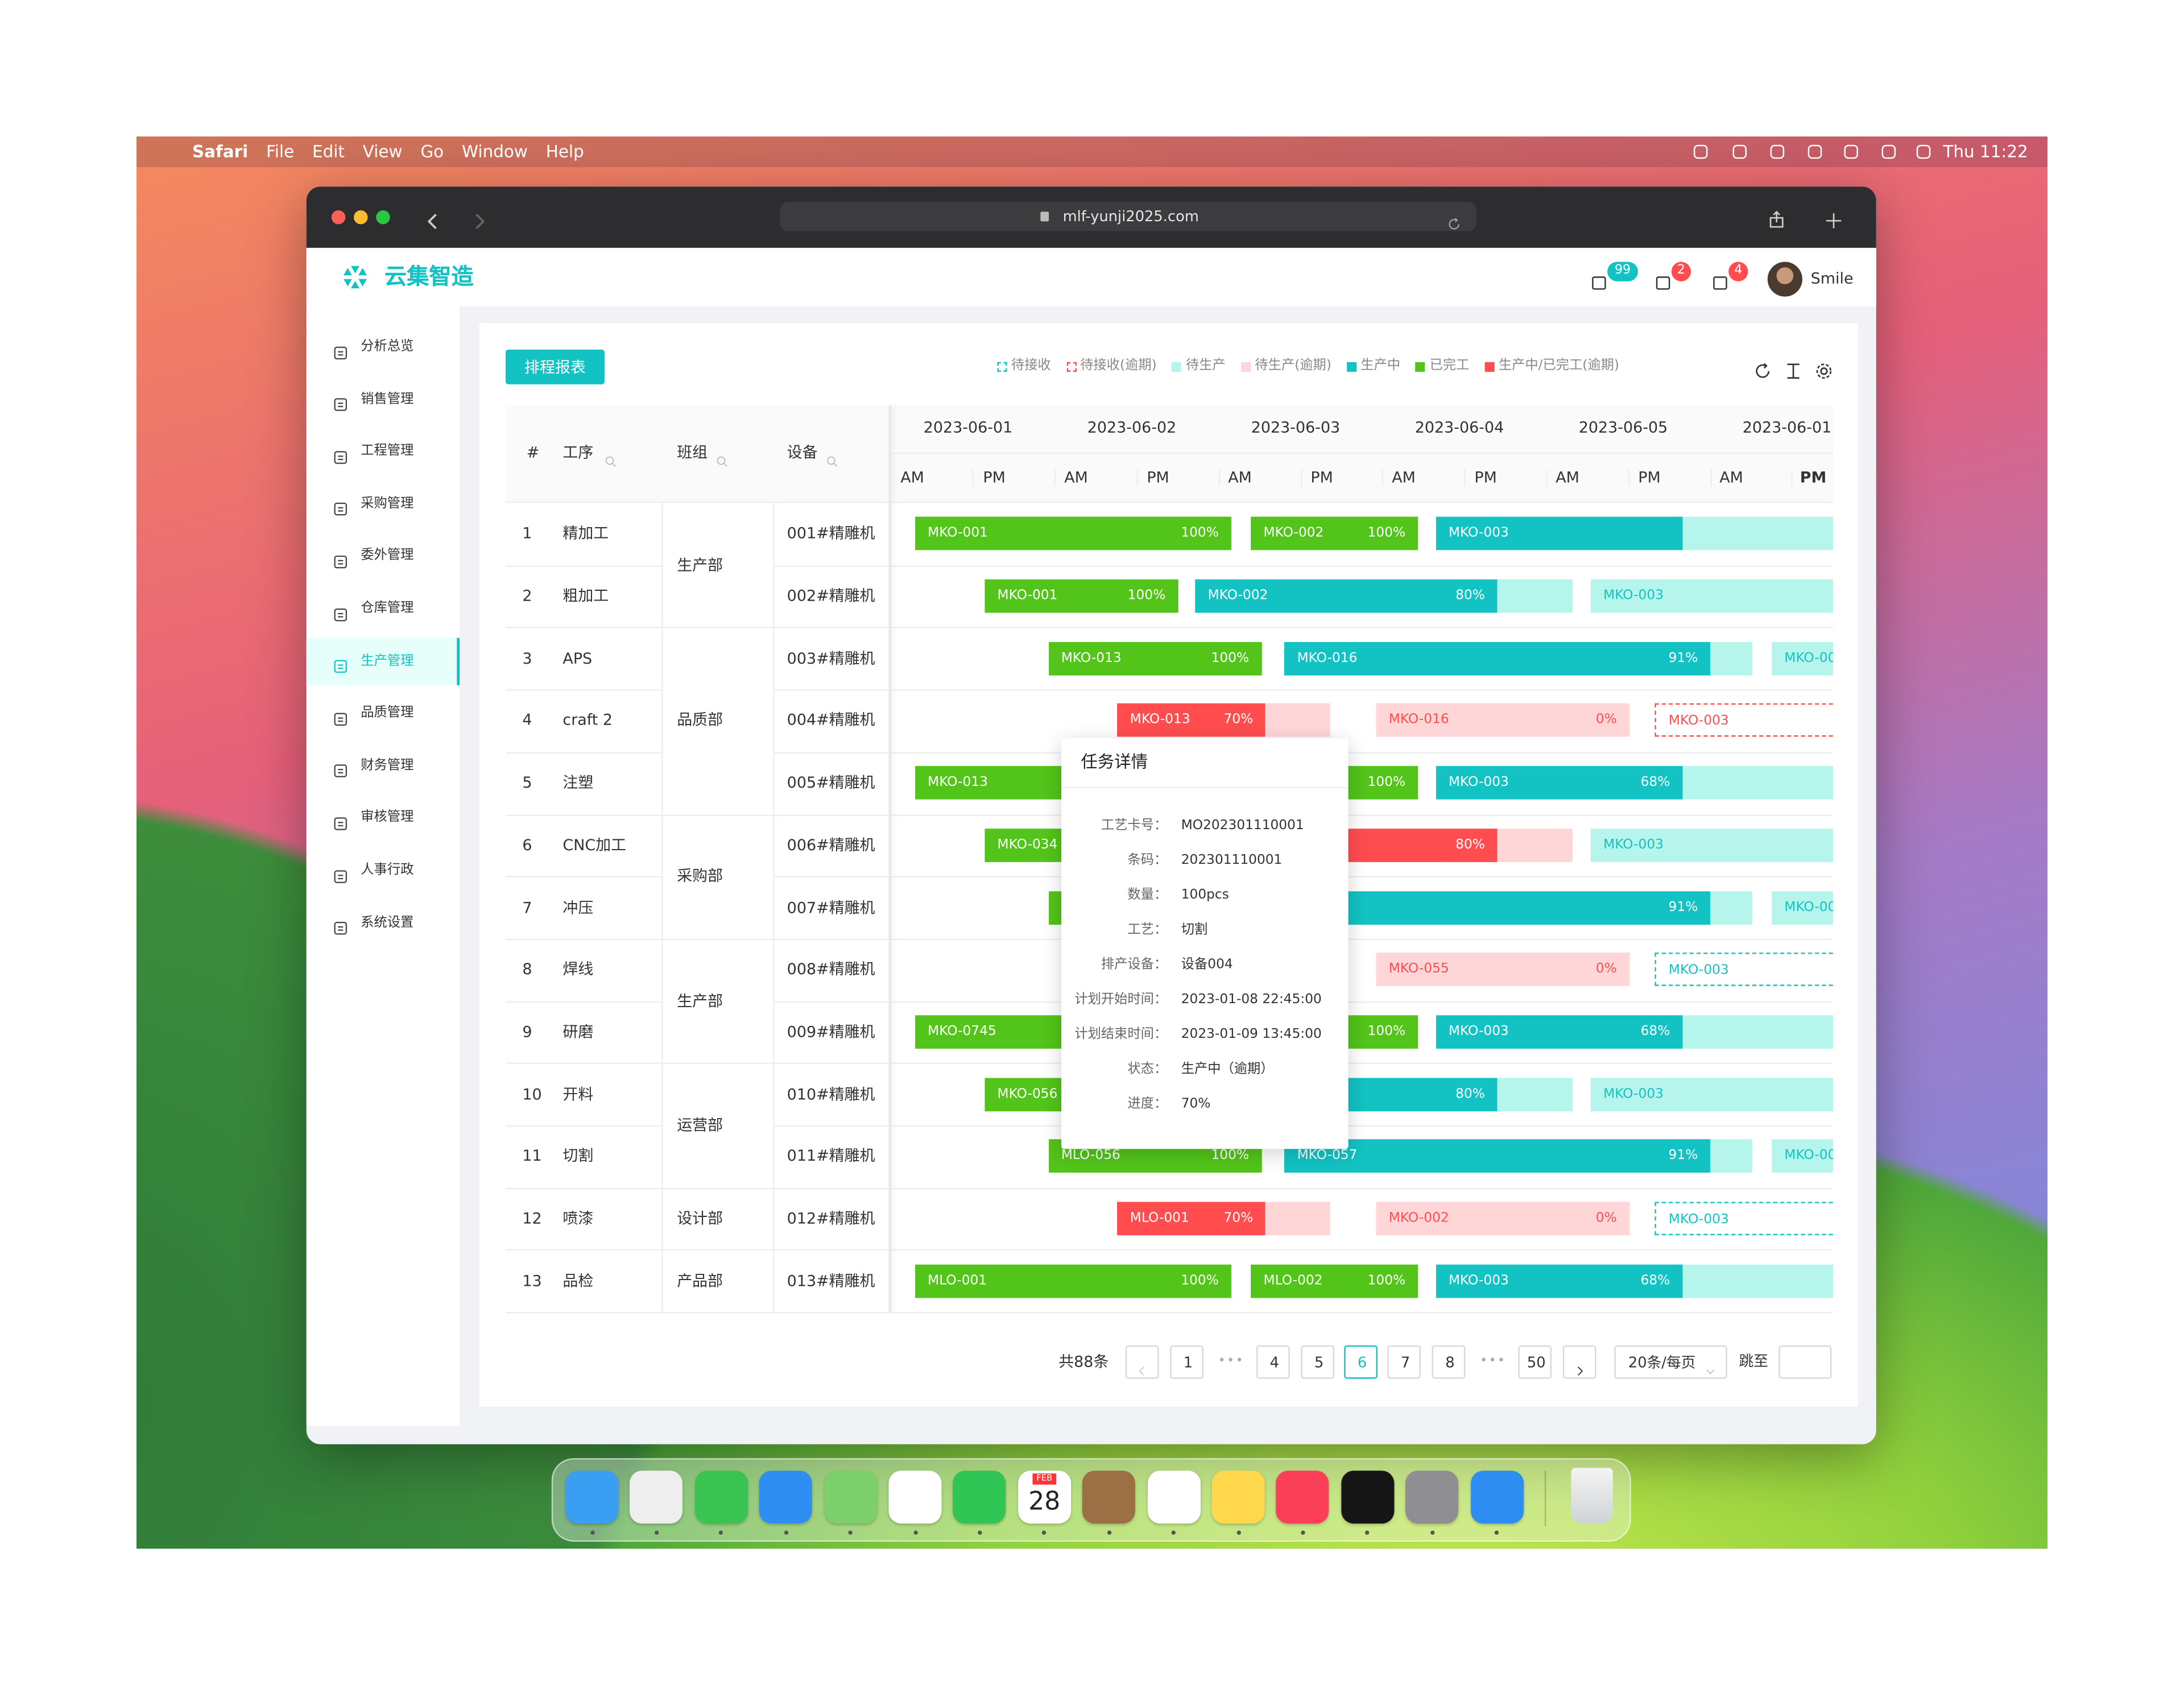  What do you see at coordinates (1073, 1281) in the screenshot?
I see `gantt-bar: MLO-001 100%` at bounding box center [1073, 1281].